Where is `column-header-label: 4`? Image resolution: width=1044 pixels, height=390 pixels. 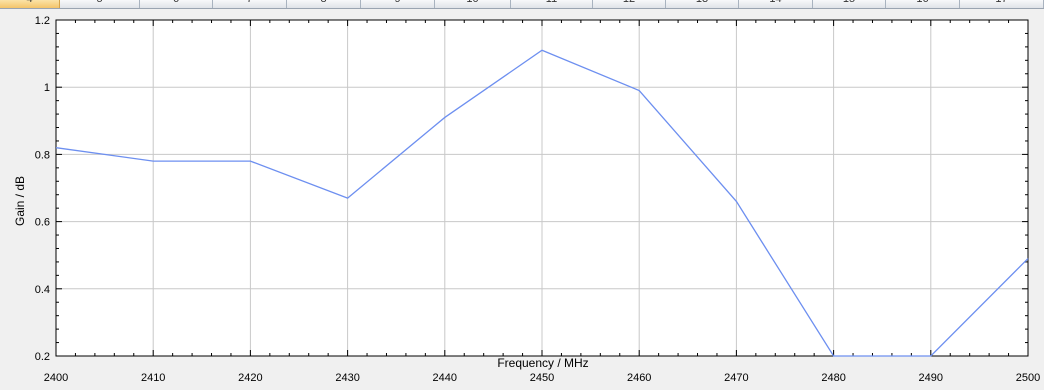 column-header-label: 4 is located at coordinates (29, 2).